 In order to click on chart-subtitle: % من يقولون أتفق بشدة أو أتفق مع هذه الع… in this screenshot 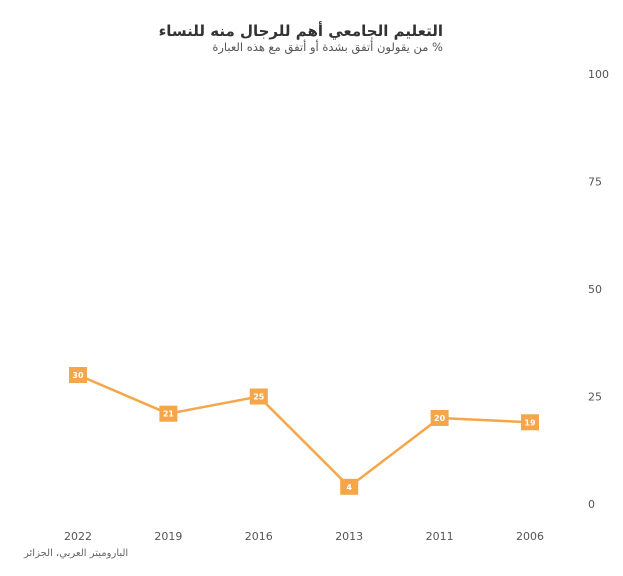, I will do `click(327, 47)`.